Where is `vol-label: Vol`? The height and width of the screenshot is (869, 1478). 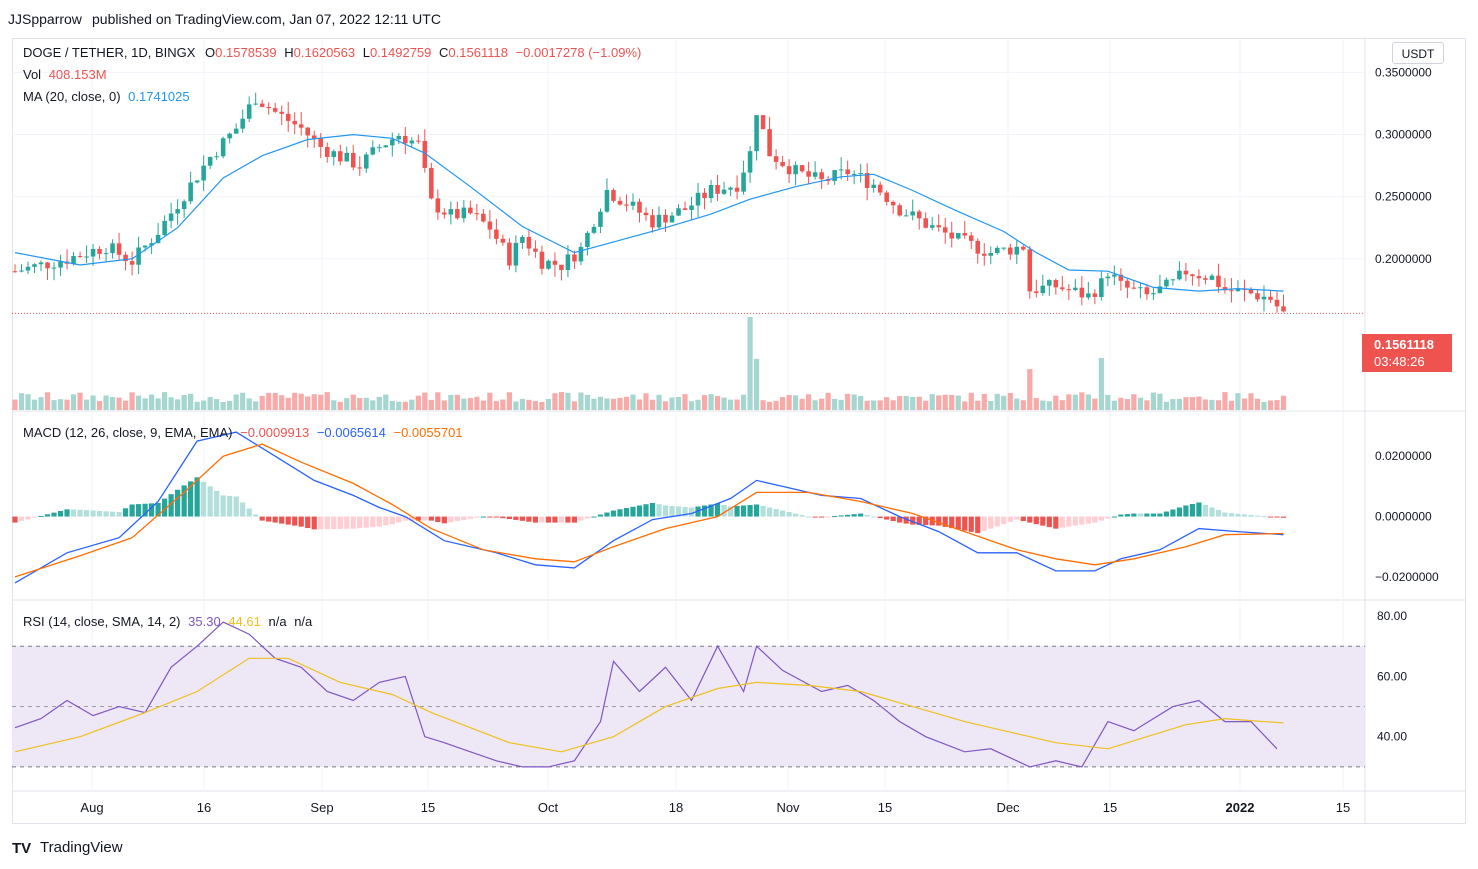 vol-label: Vol is located at coordinates (32, 74).